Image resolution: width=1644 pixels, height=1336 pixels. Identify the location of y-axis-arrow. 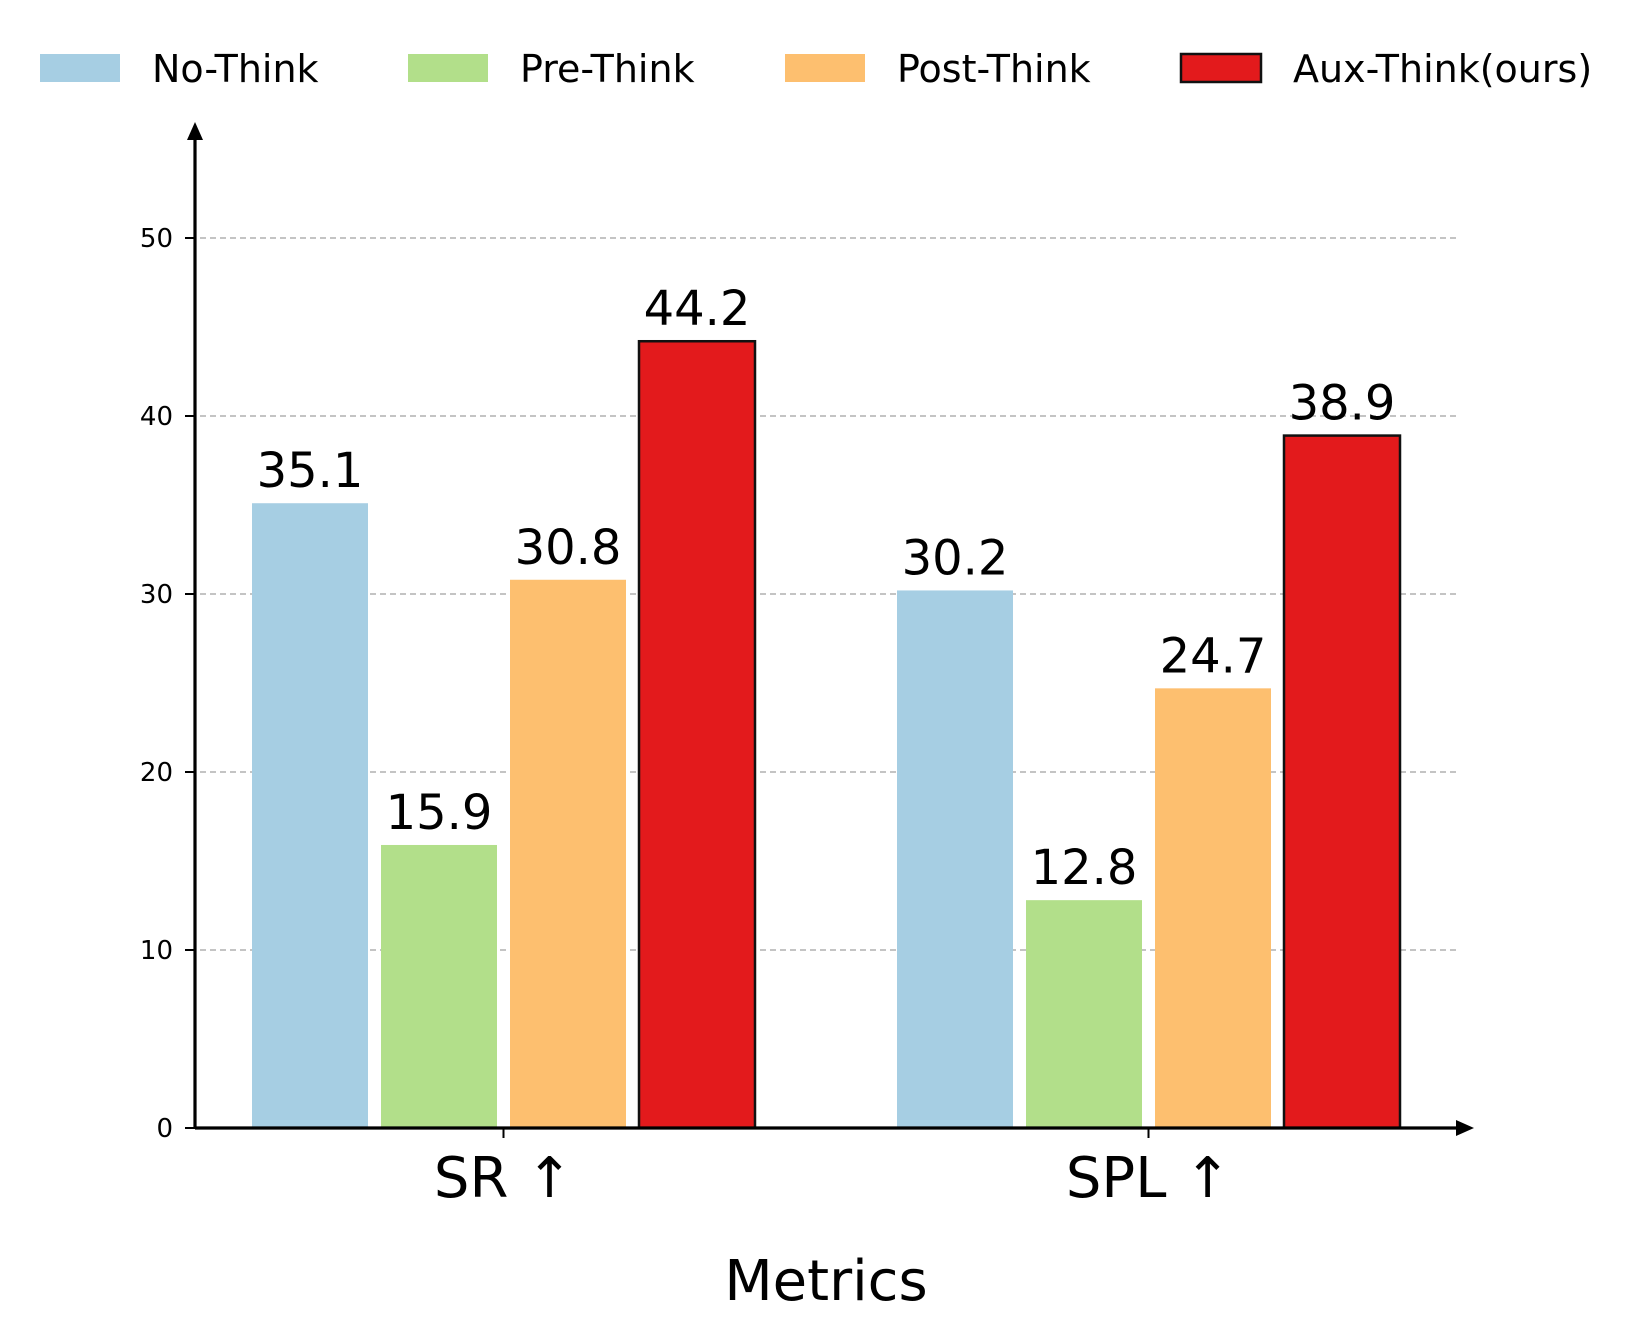
(195, 131).